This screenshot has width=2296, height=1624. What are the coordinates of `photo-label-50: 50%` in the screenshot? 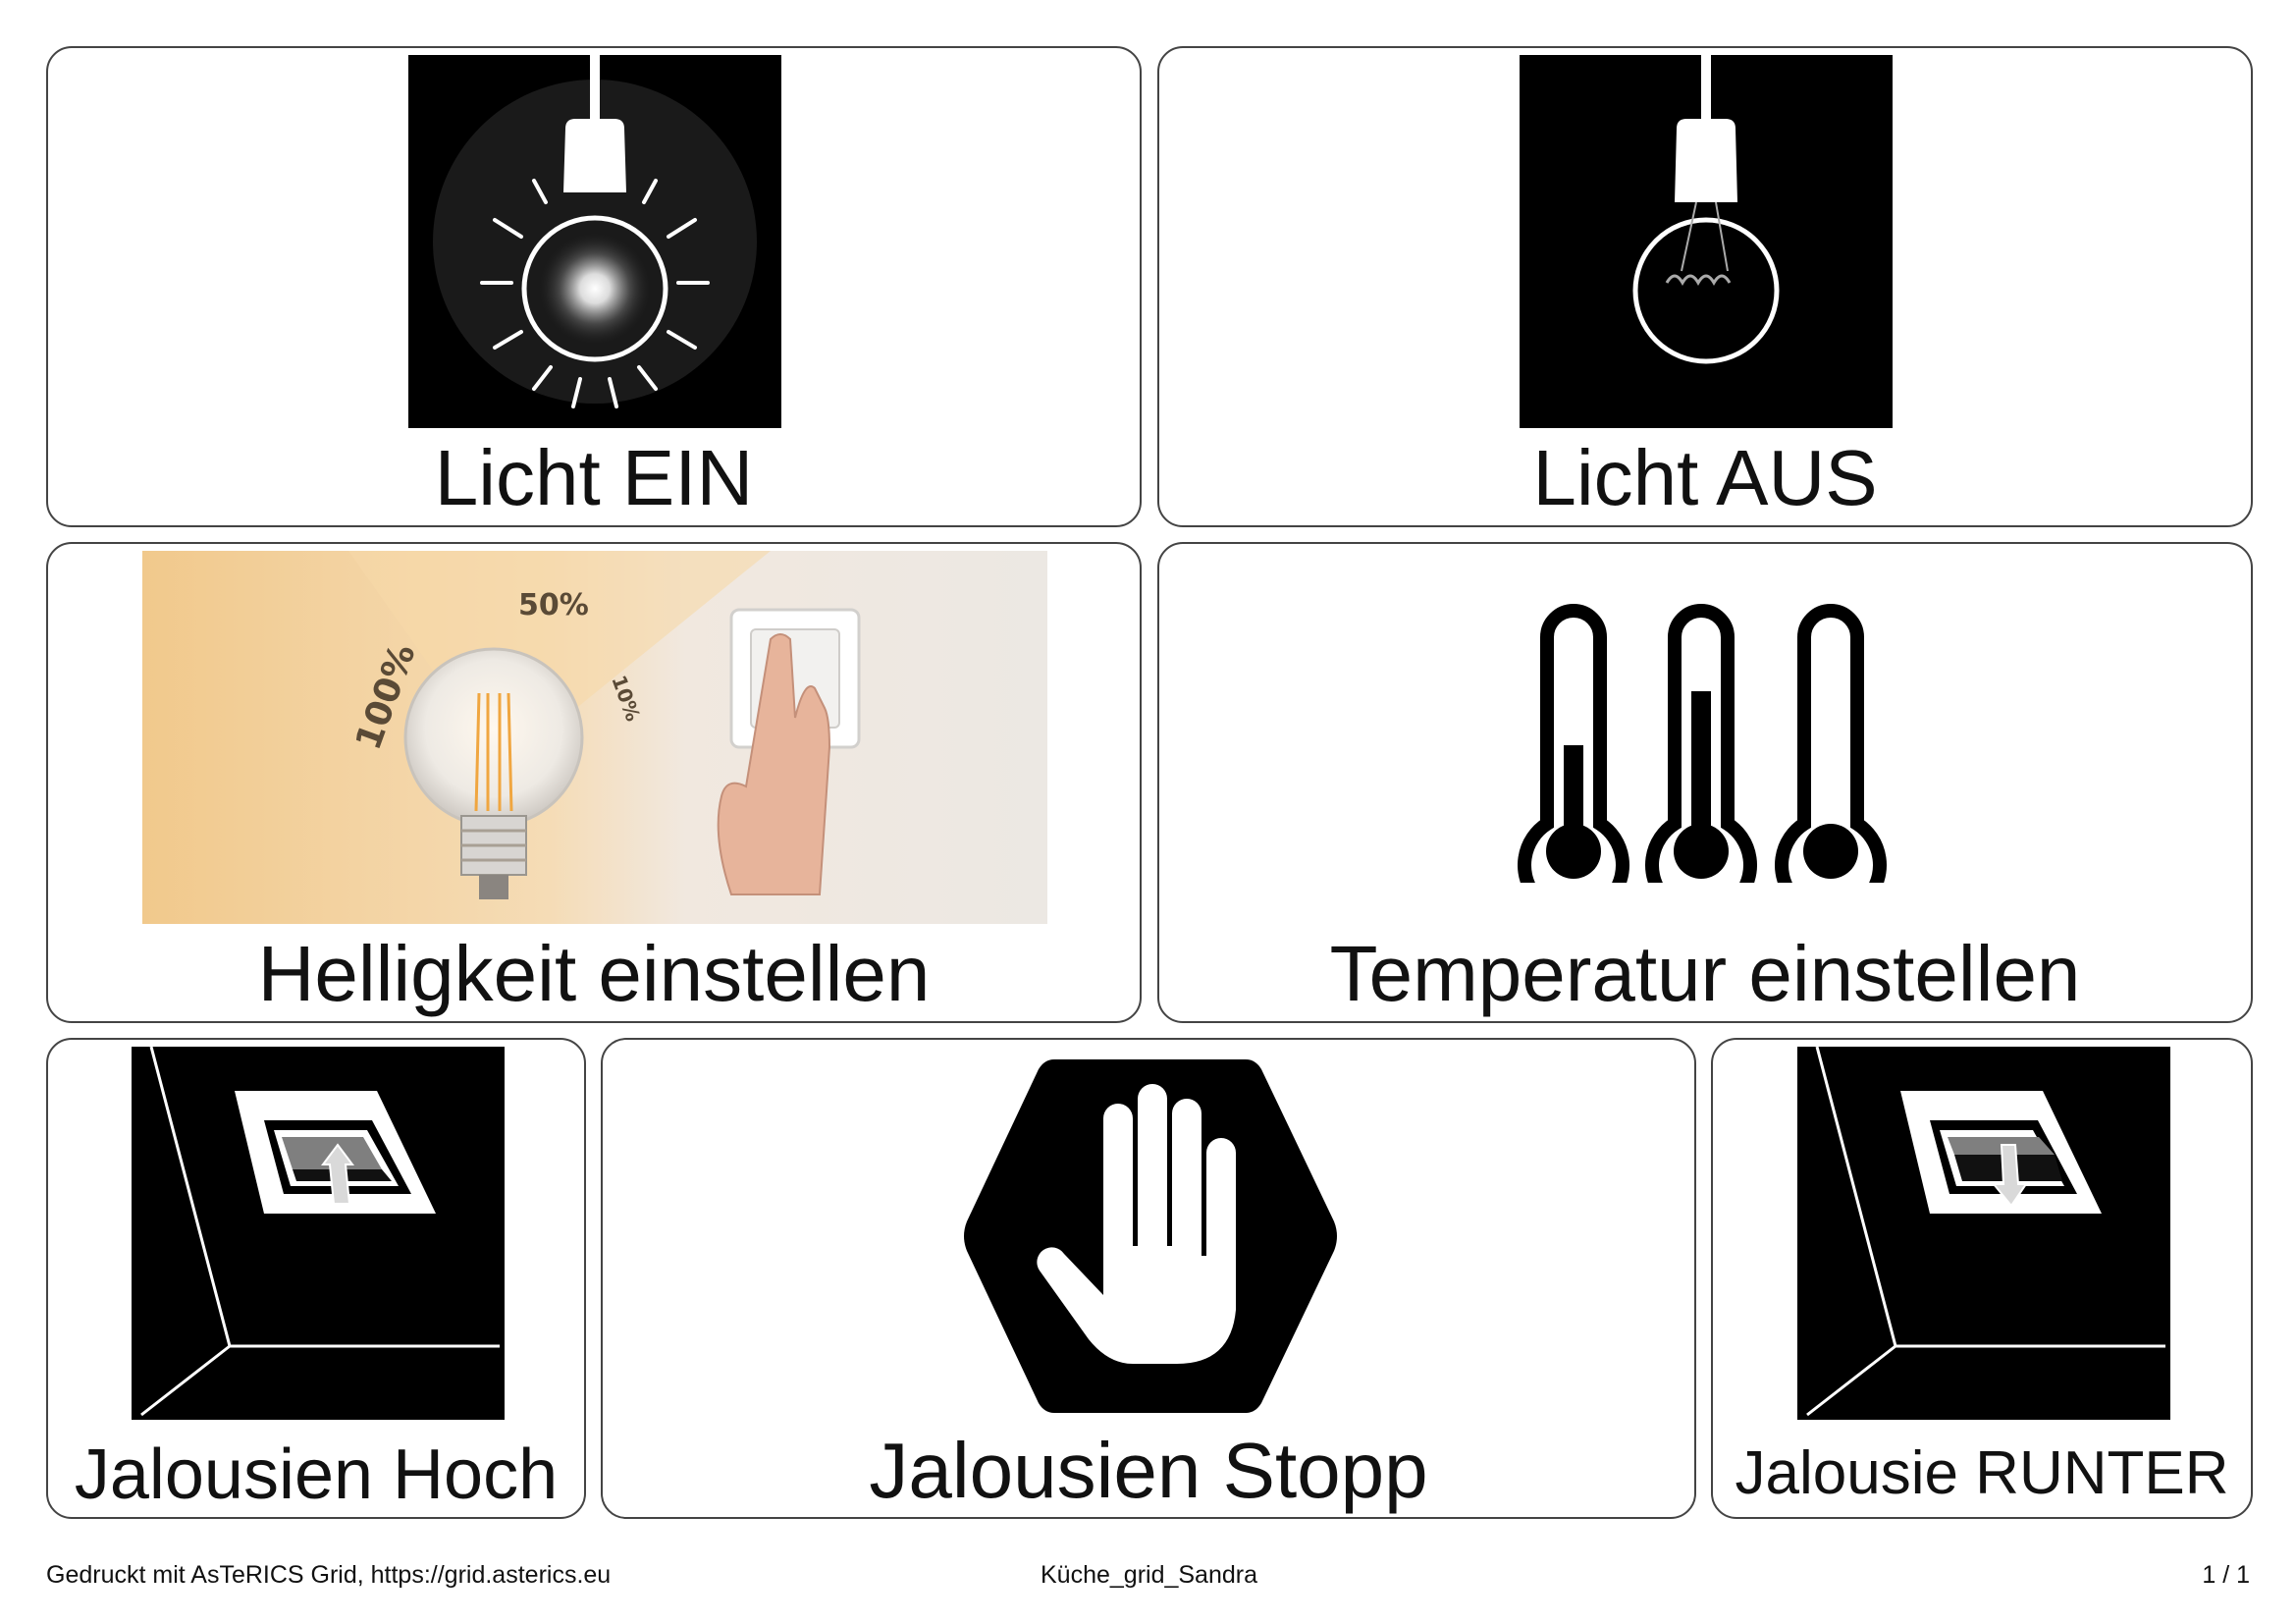 It's located at (553, 605).